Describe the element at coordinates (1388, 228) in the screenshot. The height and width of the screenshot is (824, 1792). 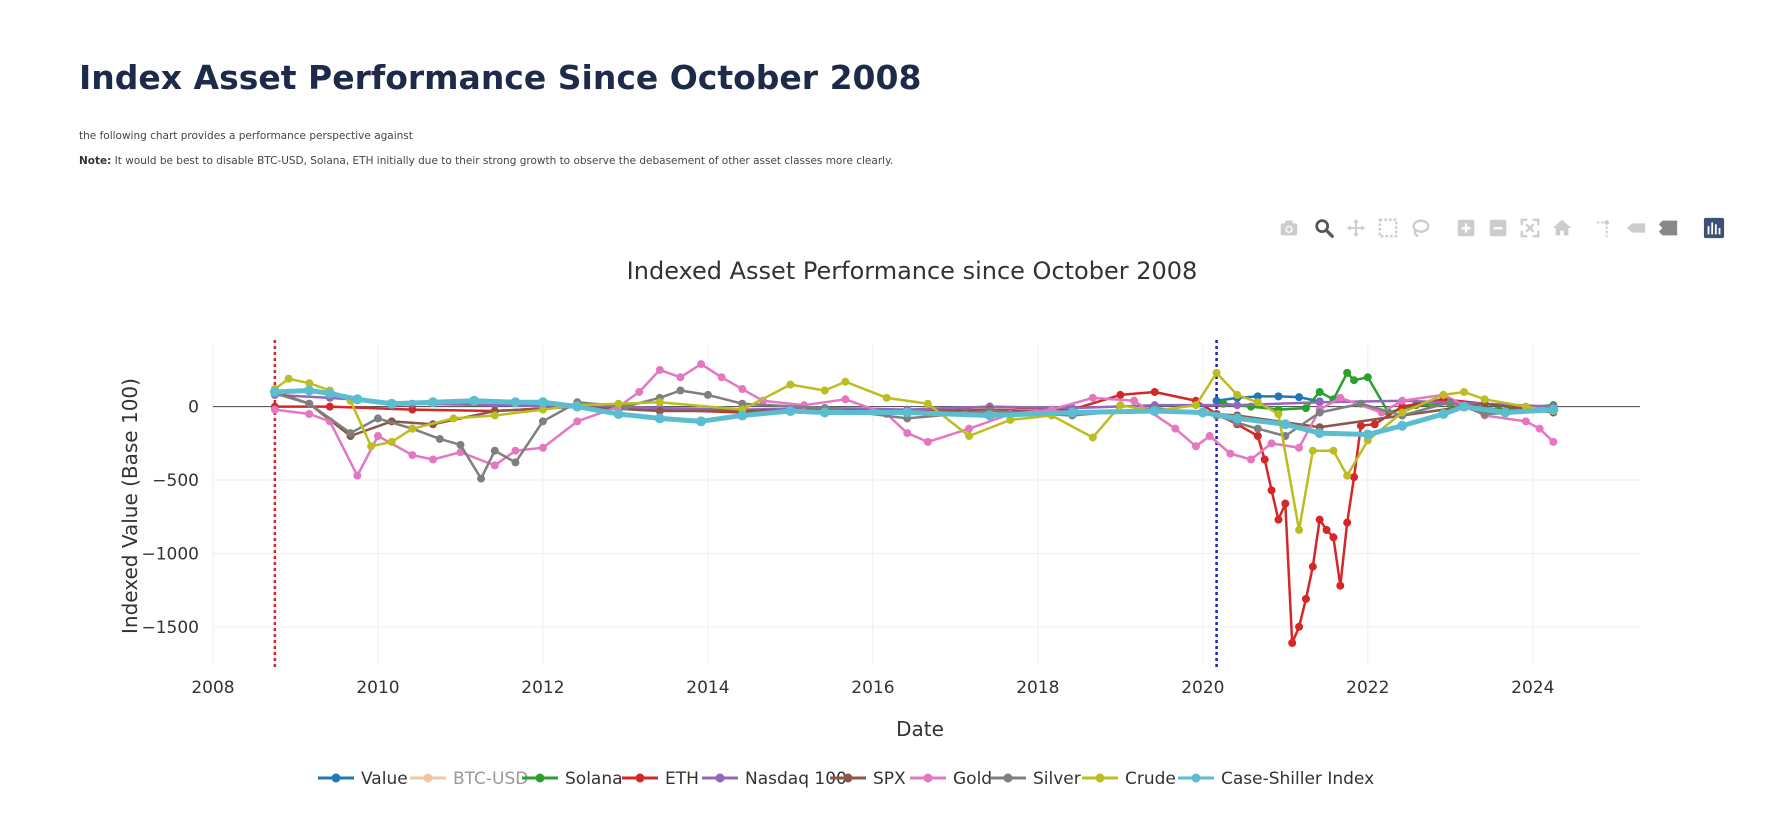
I see `box-select-icon` at that location.